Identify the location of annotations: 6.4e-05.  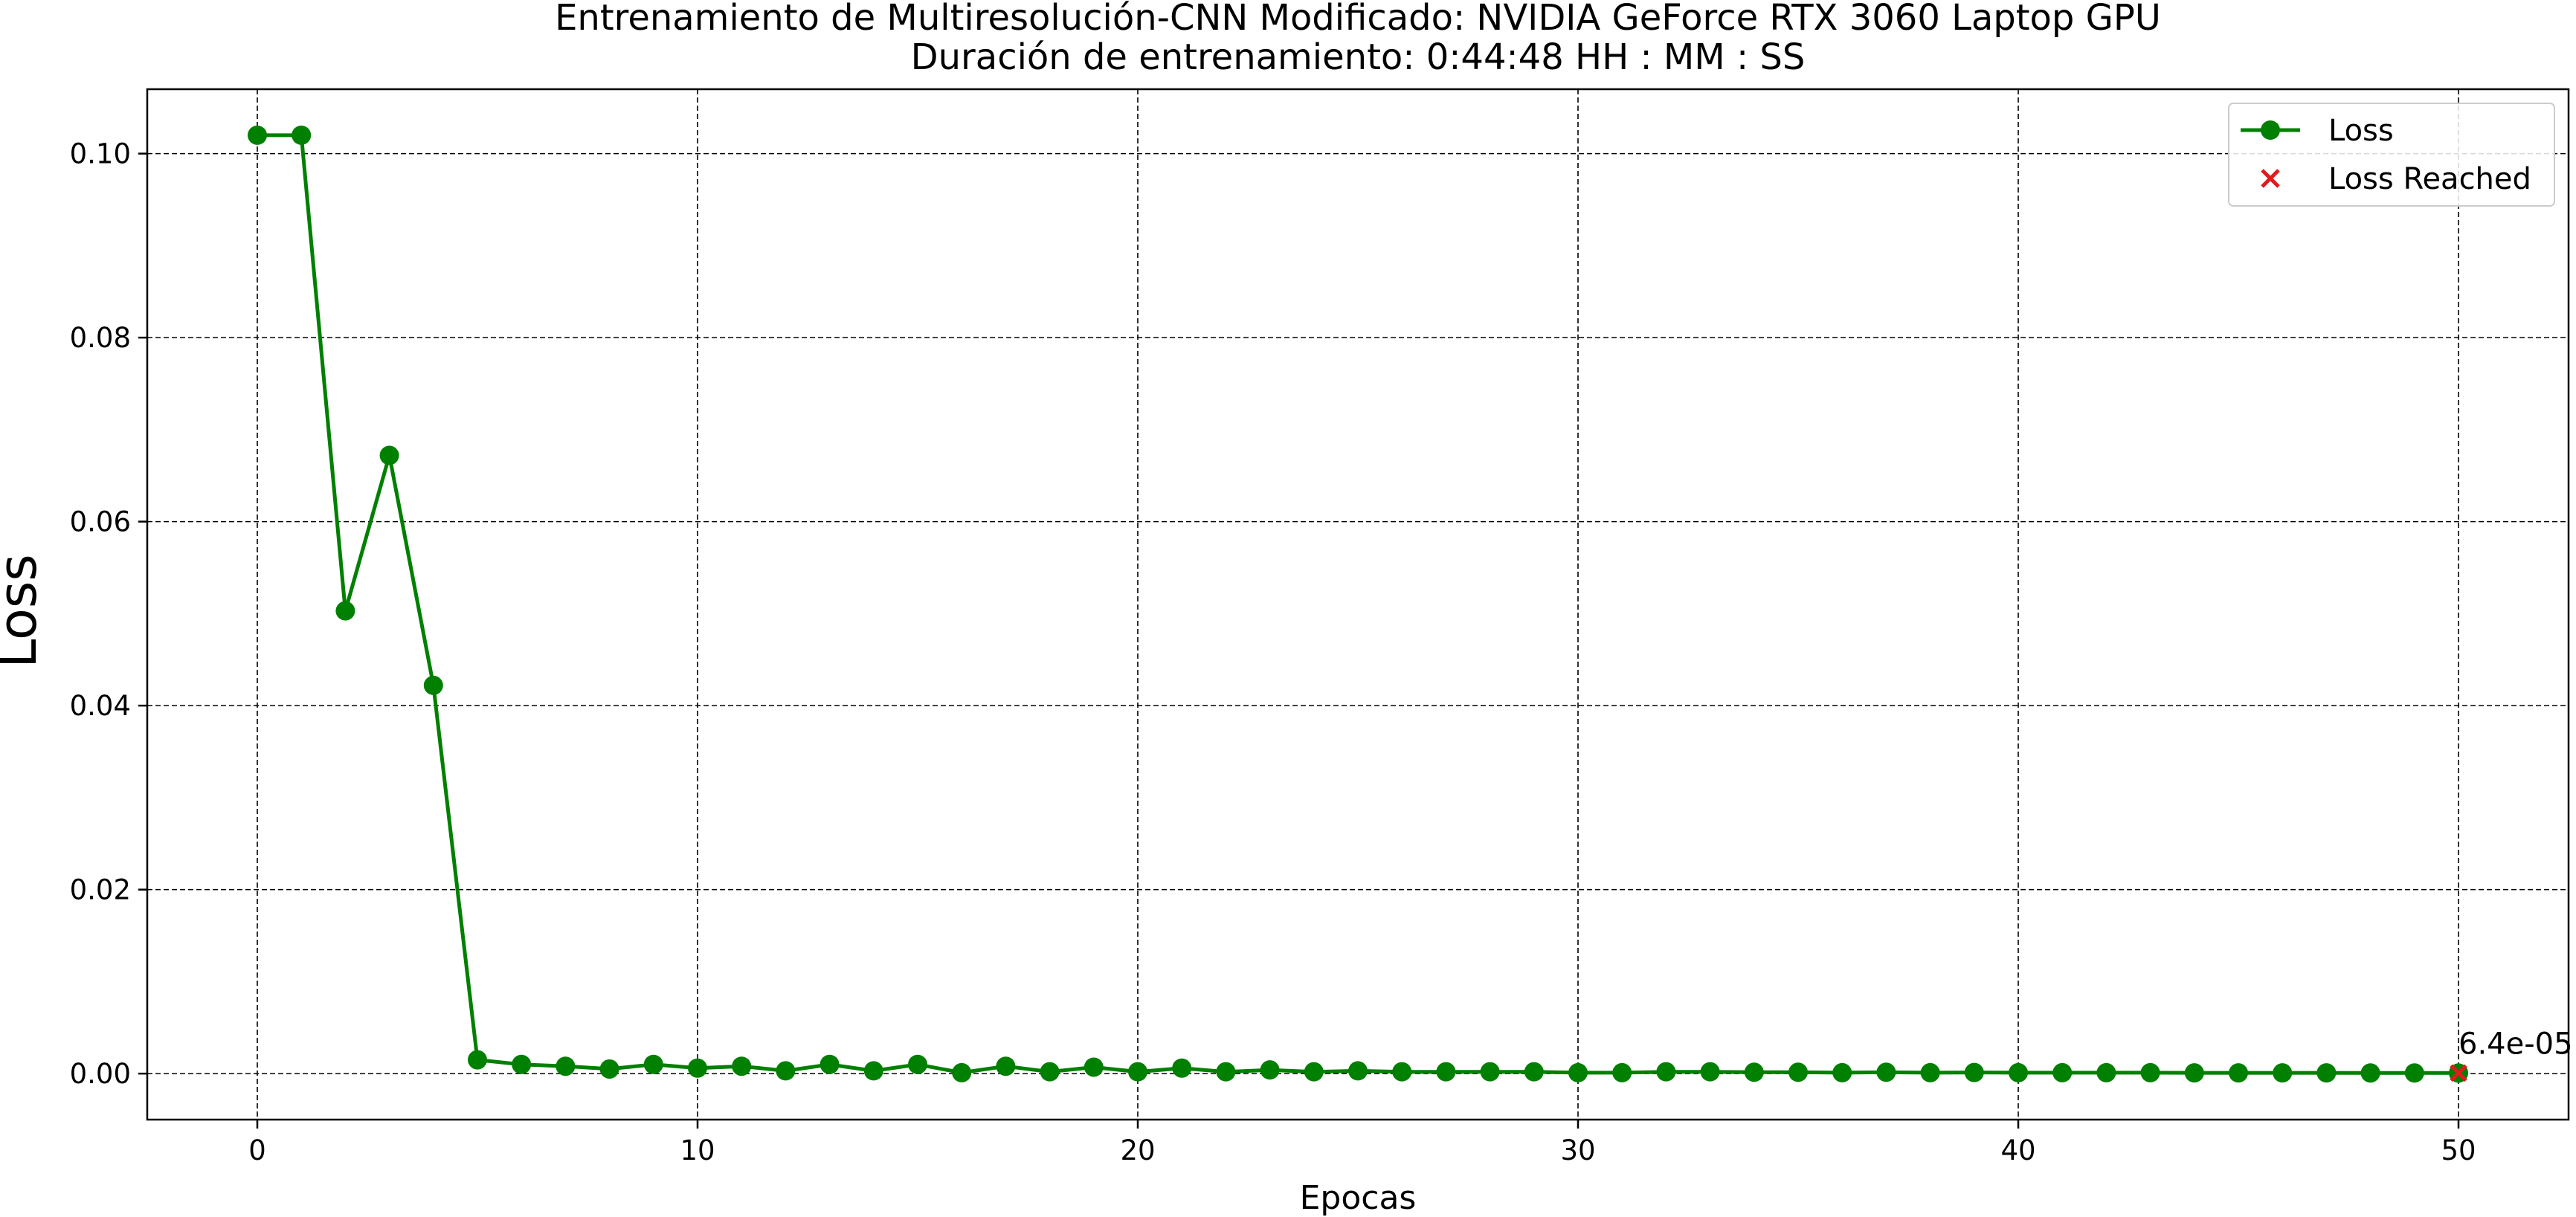
(2516, 1044).